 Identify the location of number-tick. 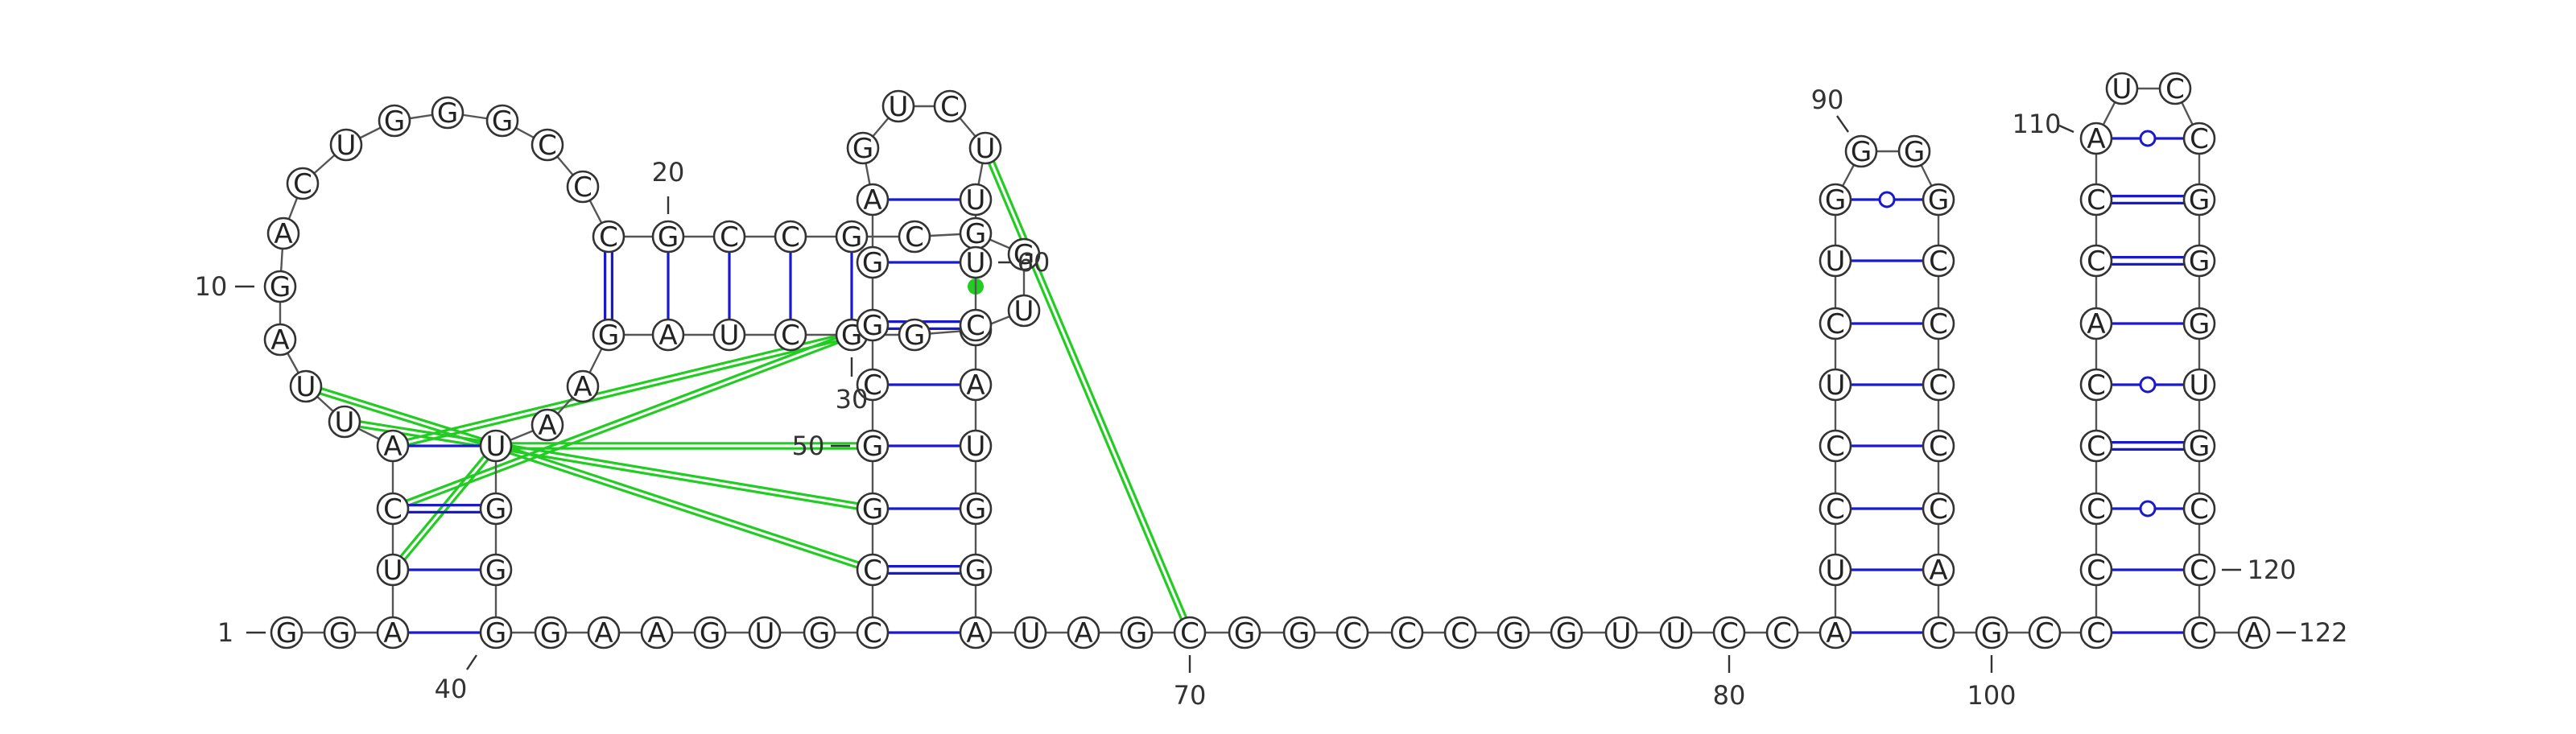
(2066, 129).